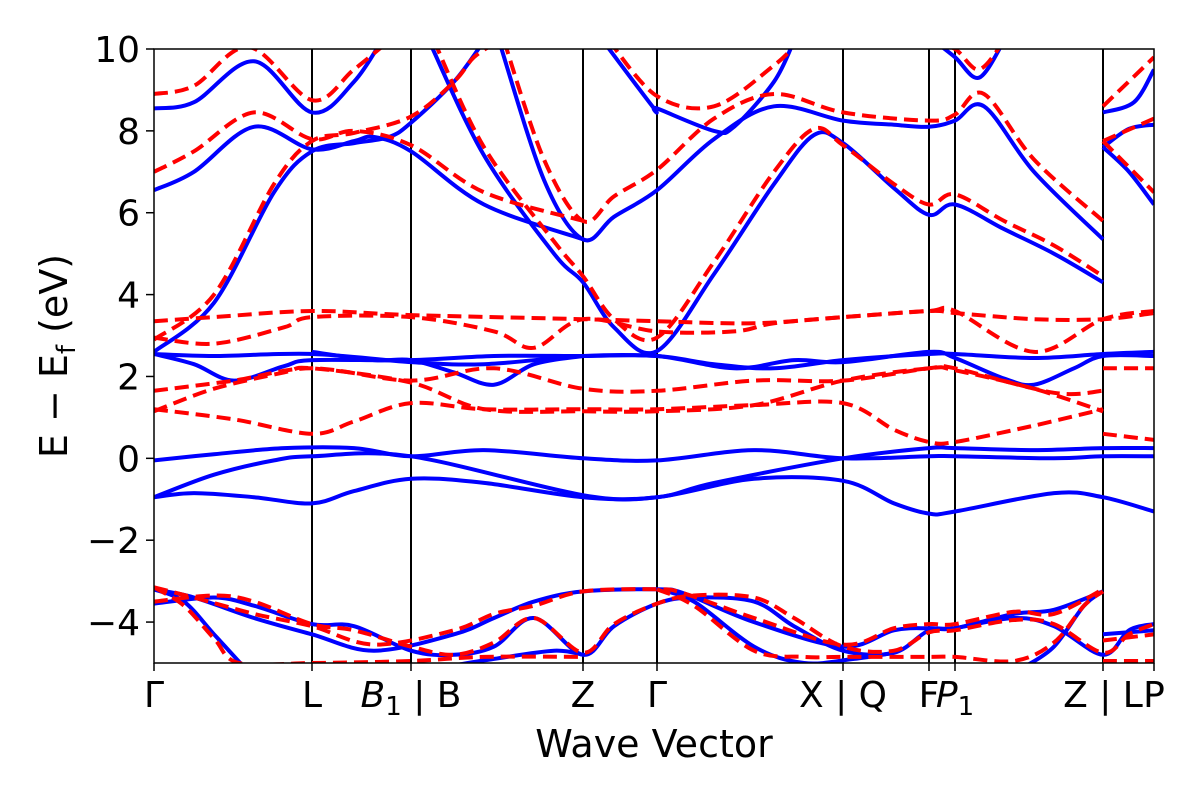 The height and width of the screenshot is (800, 1200). I want to click on y-axis-ticks: −4 −2 0 2 4 6 8 10, so click(120, 337).